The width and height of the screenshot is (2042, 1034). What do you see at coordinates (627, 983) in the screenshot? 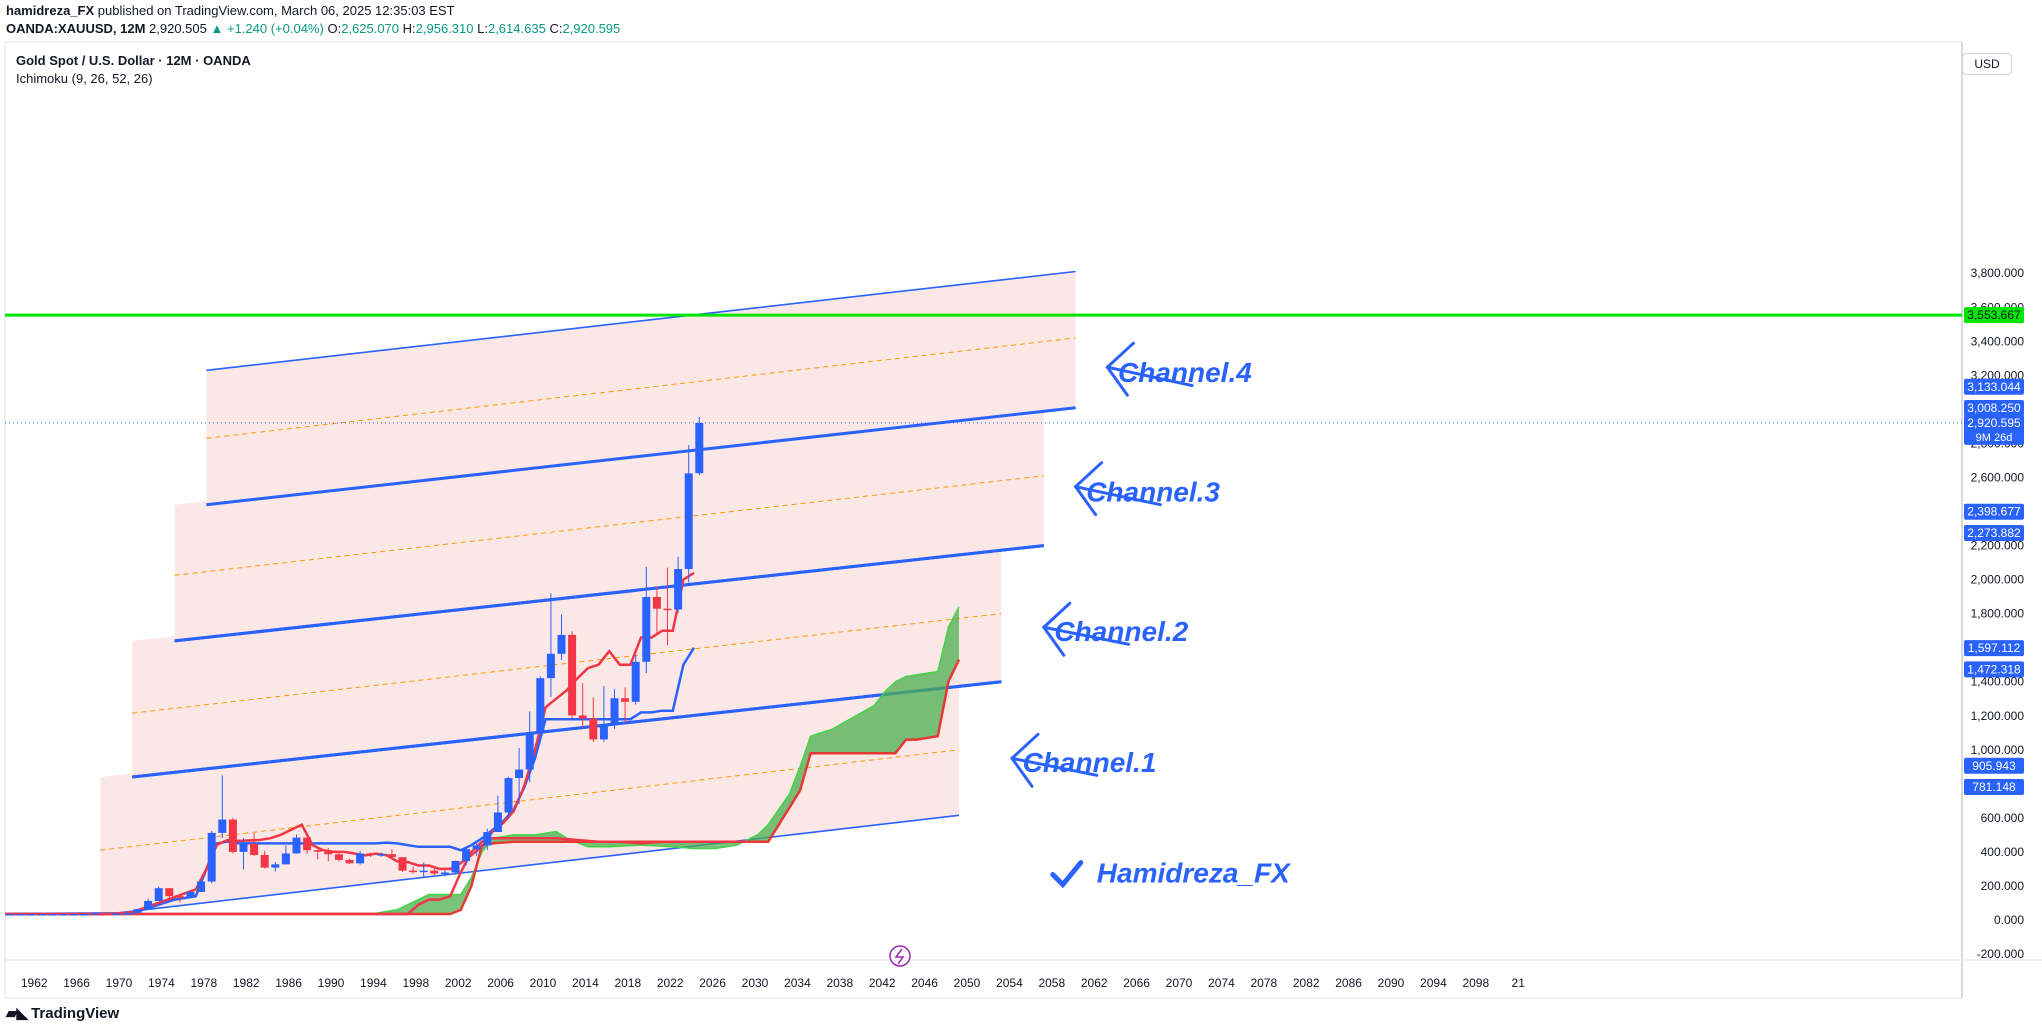
I see `time-tick-label: 2018` at bounding box center [627, 983].